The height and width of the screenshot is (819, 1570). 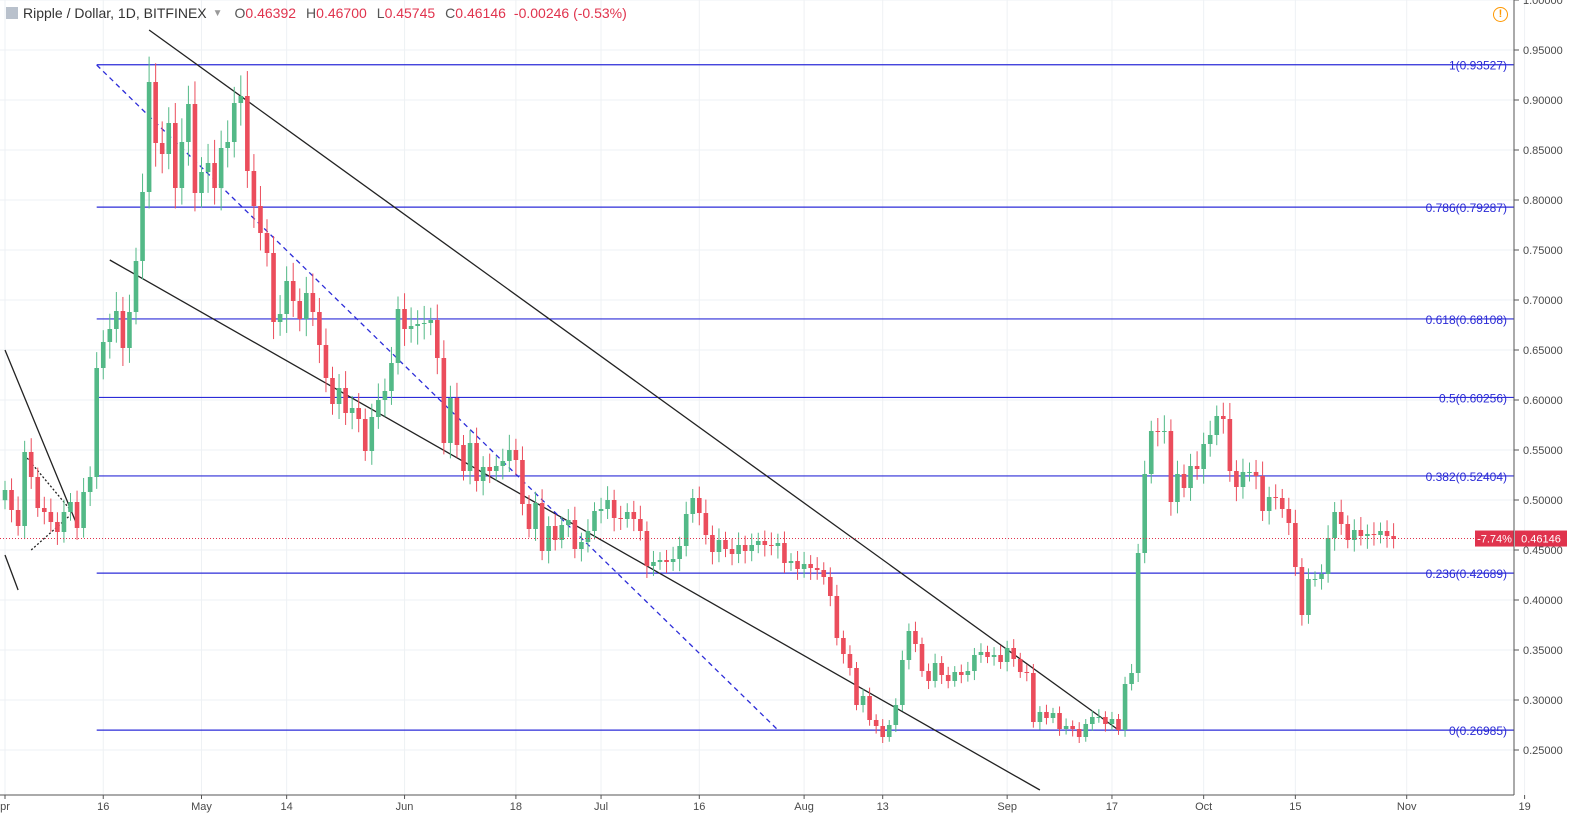 What do you see at coordinates (1543, 51) in the screenshot?
I see `price-tick-label: 0.95000` at bounding box center [1543, 51].